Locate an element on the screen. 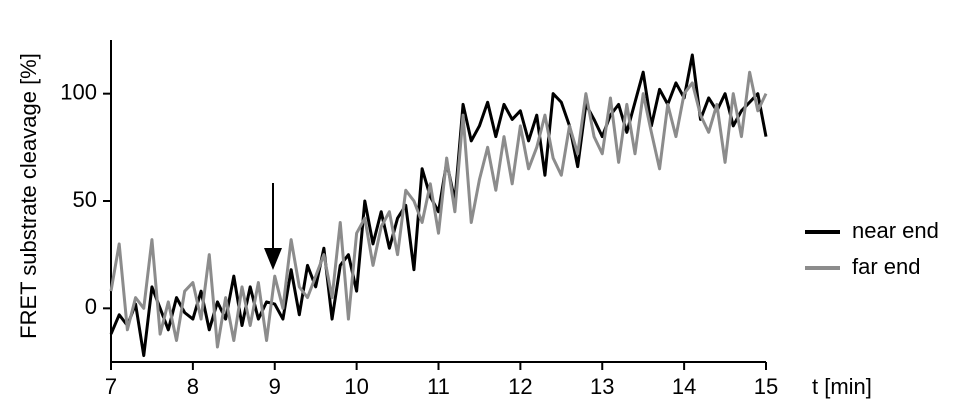  y-tick-label: 0 is located at coordinates (91, 306).